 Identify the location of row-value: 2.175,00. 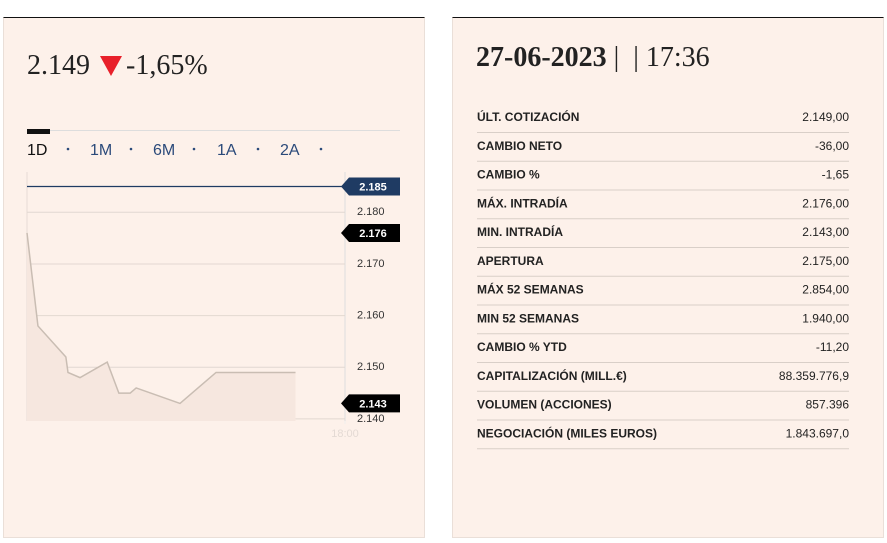
(825, 261).